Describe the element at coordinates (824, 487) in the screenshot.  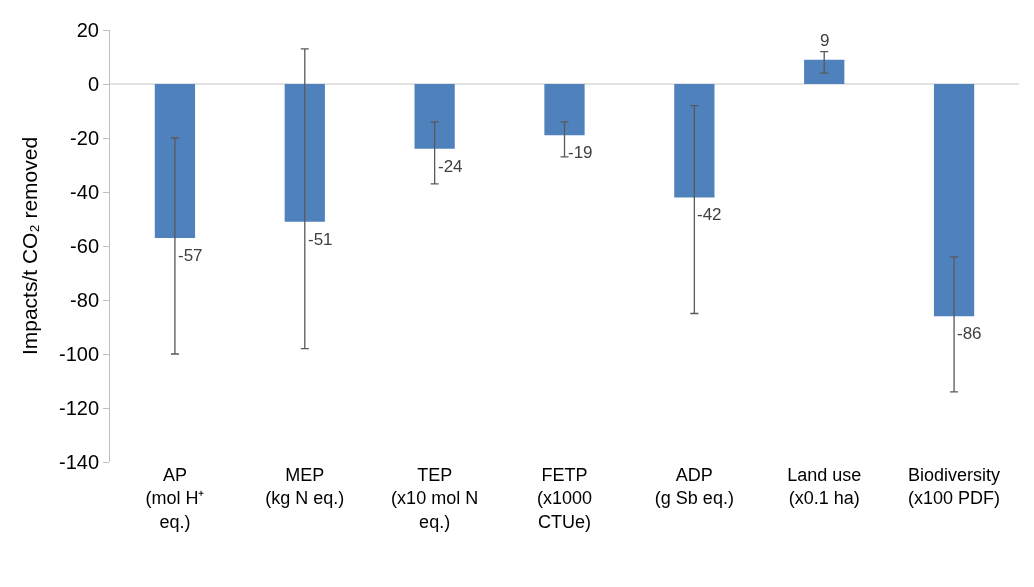
I see `x-tick-label: Land use (x0.1 ha)` at that location.